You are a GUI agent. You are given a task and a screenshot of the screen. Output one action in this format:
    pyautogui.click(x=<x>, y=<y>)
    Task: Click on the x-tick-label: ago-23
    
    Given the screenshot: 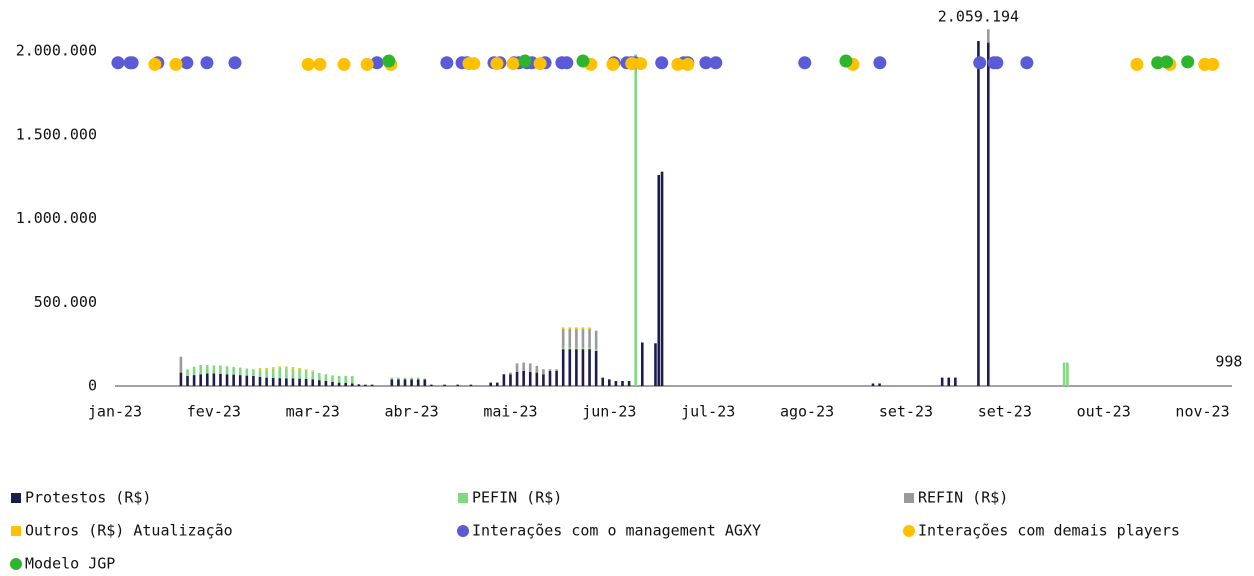 What is the action you would take?
    pyautogui.click(x=807, y=412)
    